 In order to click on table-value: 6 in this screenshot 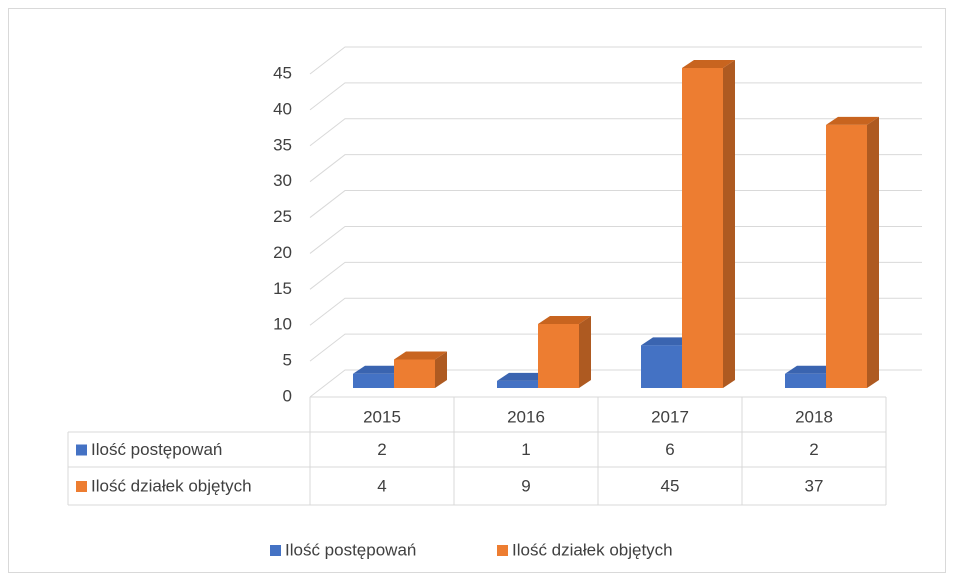, I will do `click(669, 449)`.